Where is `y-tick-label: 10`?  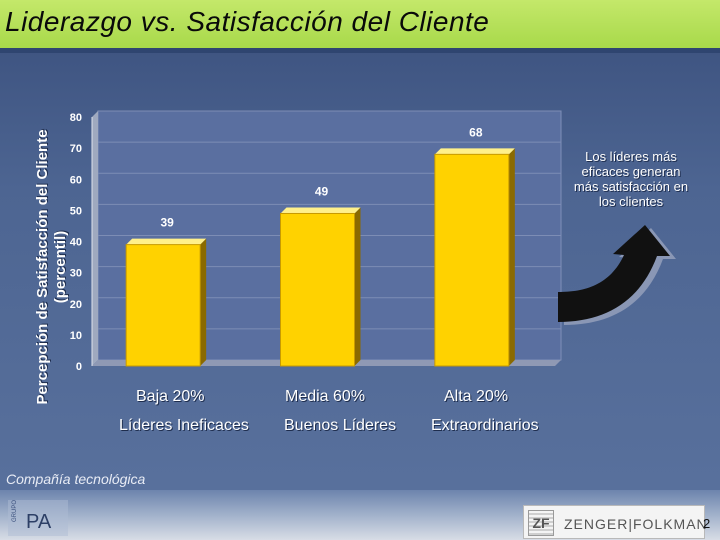
y-tick-label: 10 is located at coordinates (76, 336).